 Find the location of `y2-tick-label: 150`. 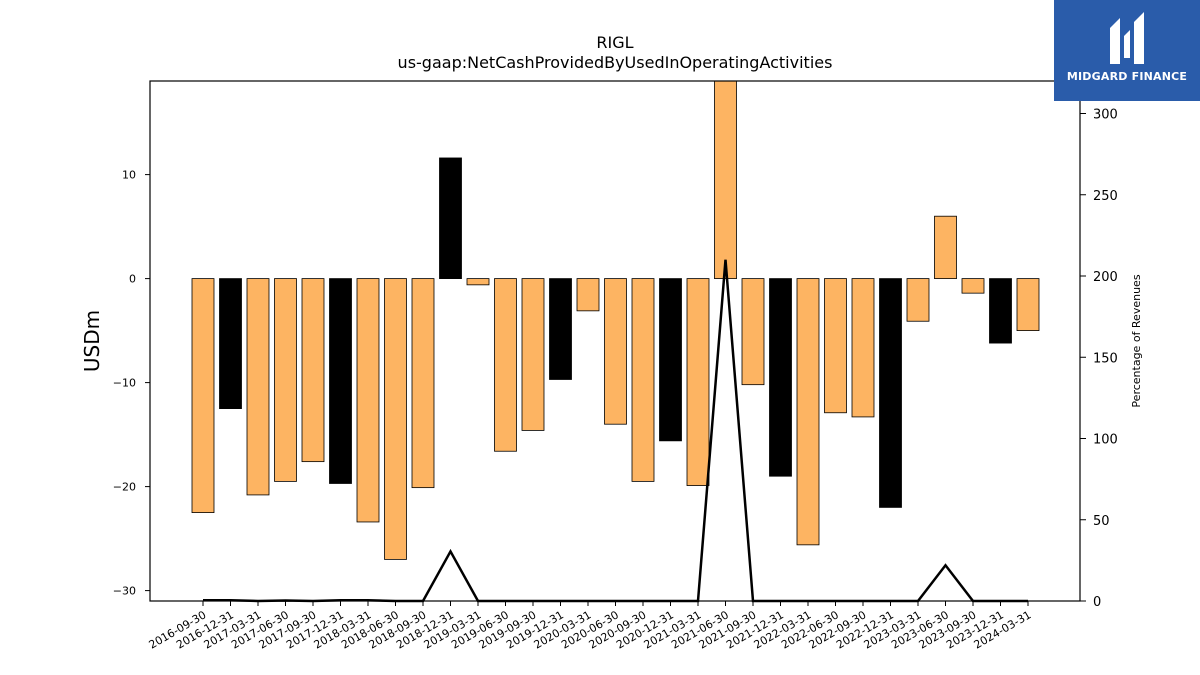

y2-tick-label: 150 is located at coordinates (1105, 358).